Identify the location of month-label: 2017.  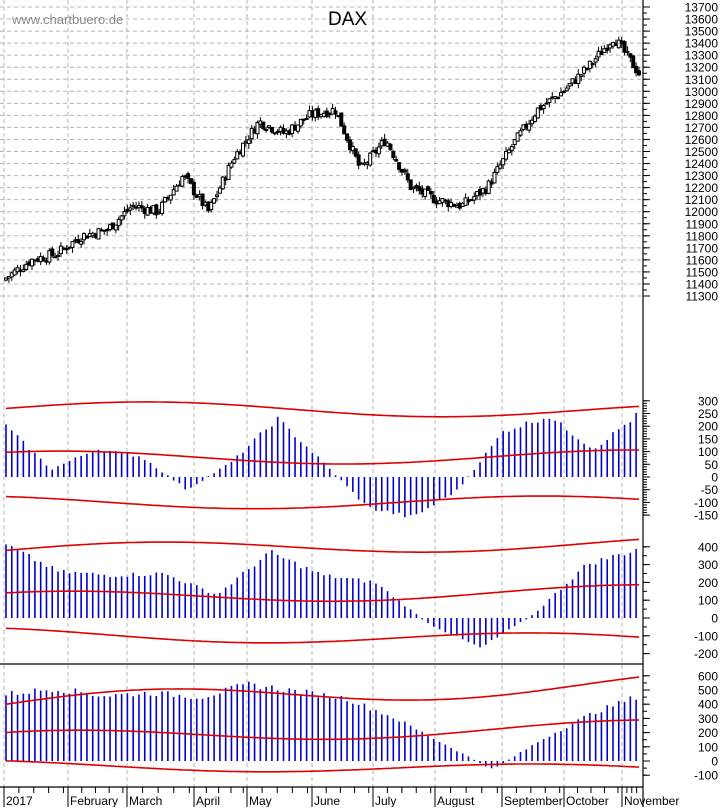
(19, 800).